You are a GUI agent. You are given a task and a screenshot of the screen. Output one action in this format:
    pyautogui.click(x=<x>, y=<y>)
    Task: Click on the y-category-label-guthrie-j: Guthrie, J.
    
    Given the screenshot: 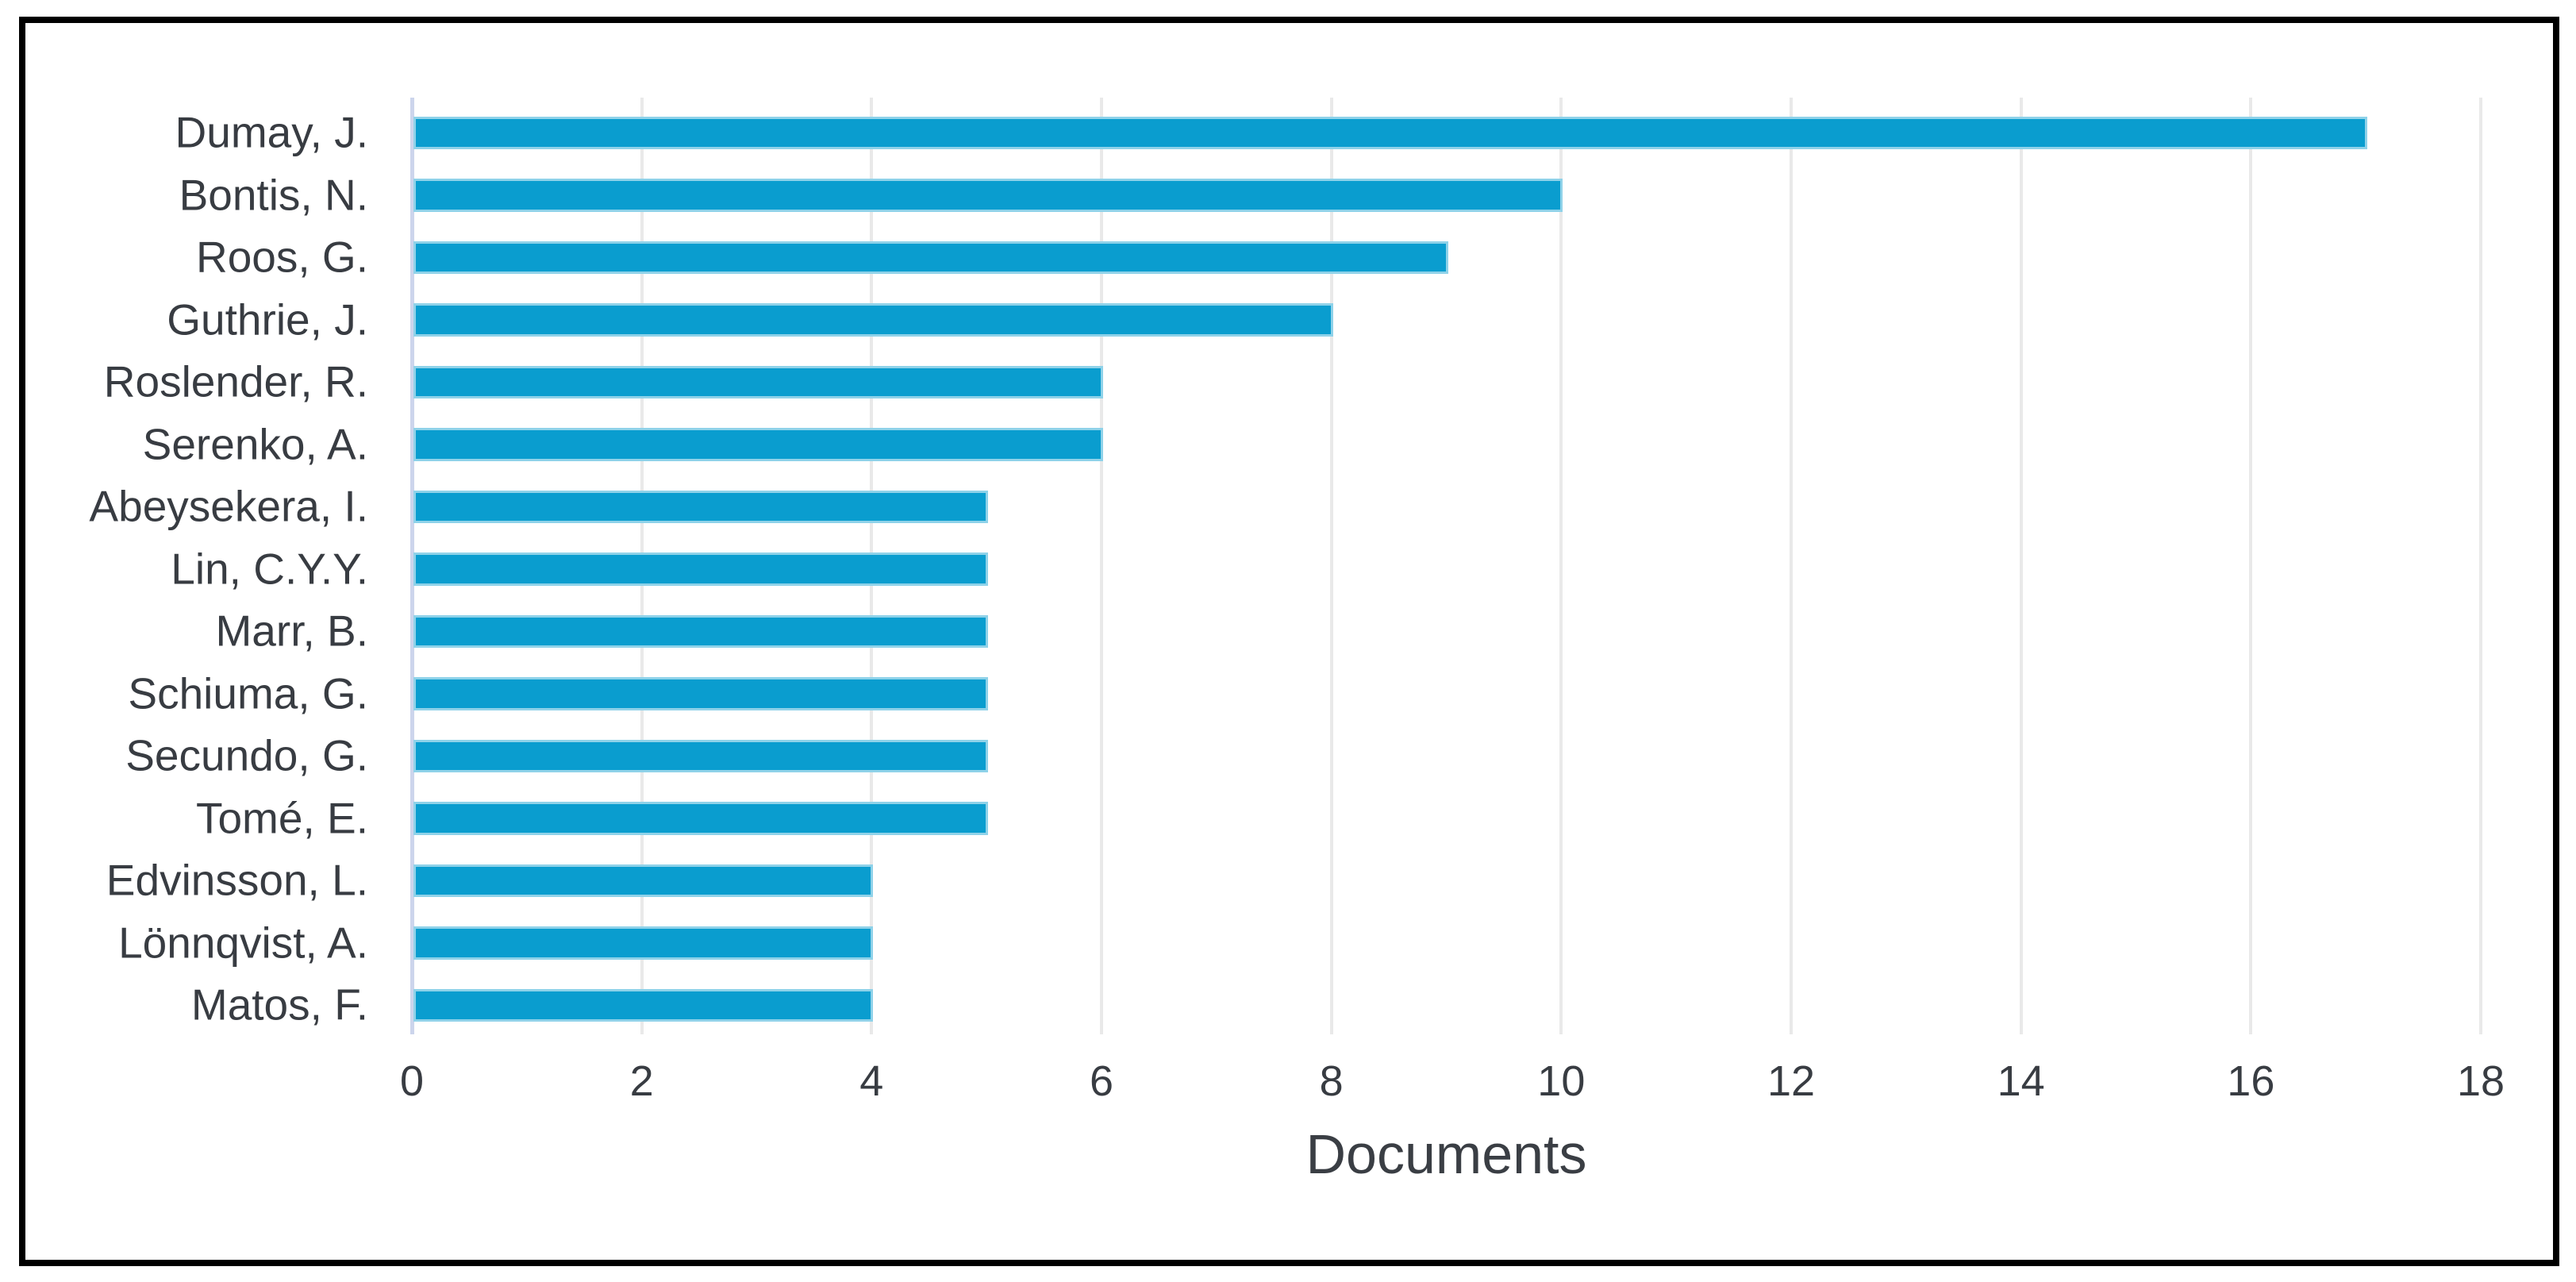 What is the action you would take?
    pyautogui.click(x=267, y=320)
    